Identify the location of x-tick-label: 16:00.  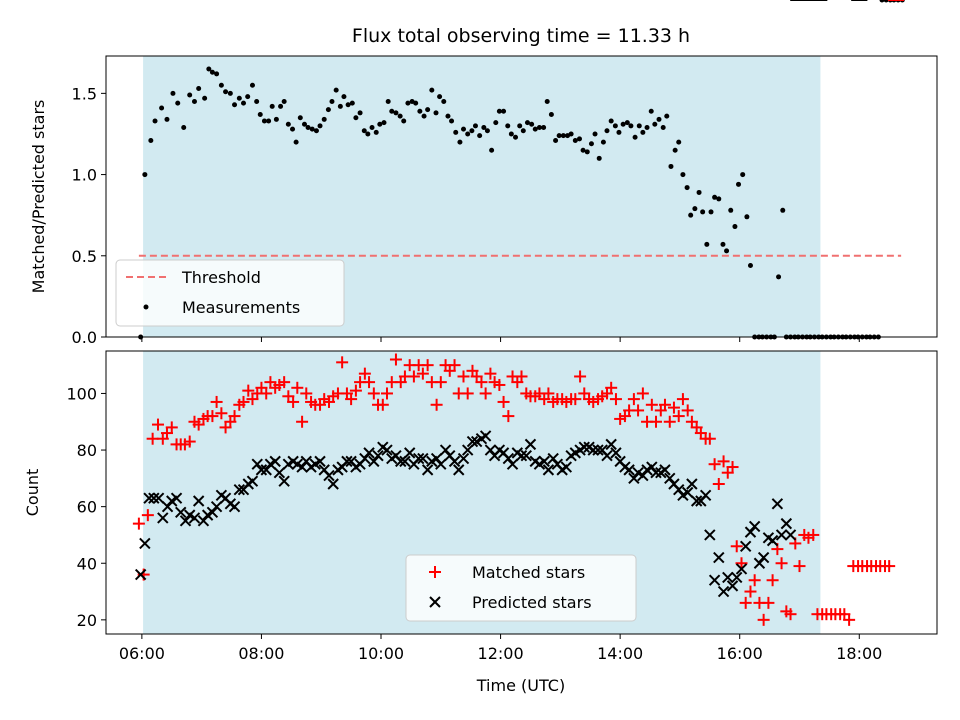
(740, 653).